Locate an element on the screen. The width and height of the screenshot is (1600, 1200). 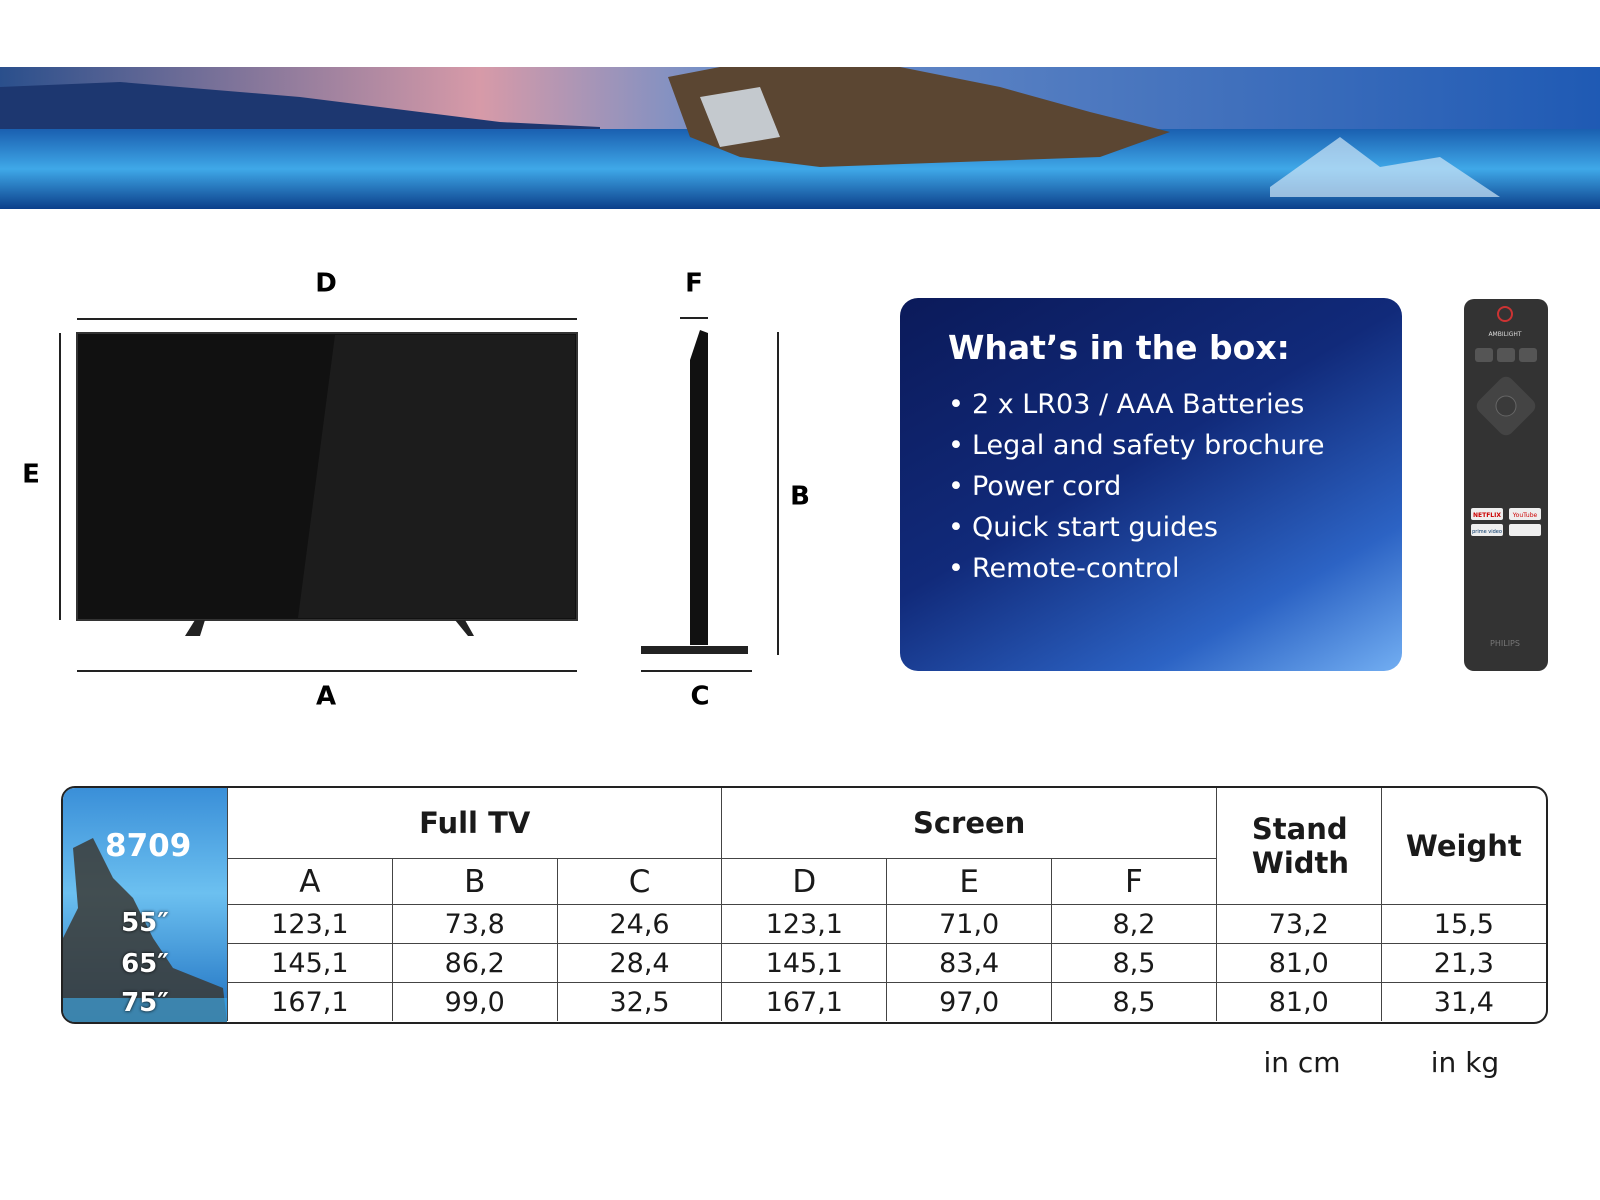
table-cell: 83,4 is located at coordinates (969, 963).